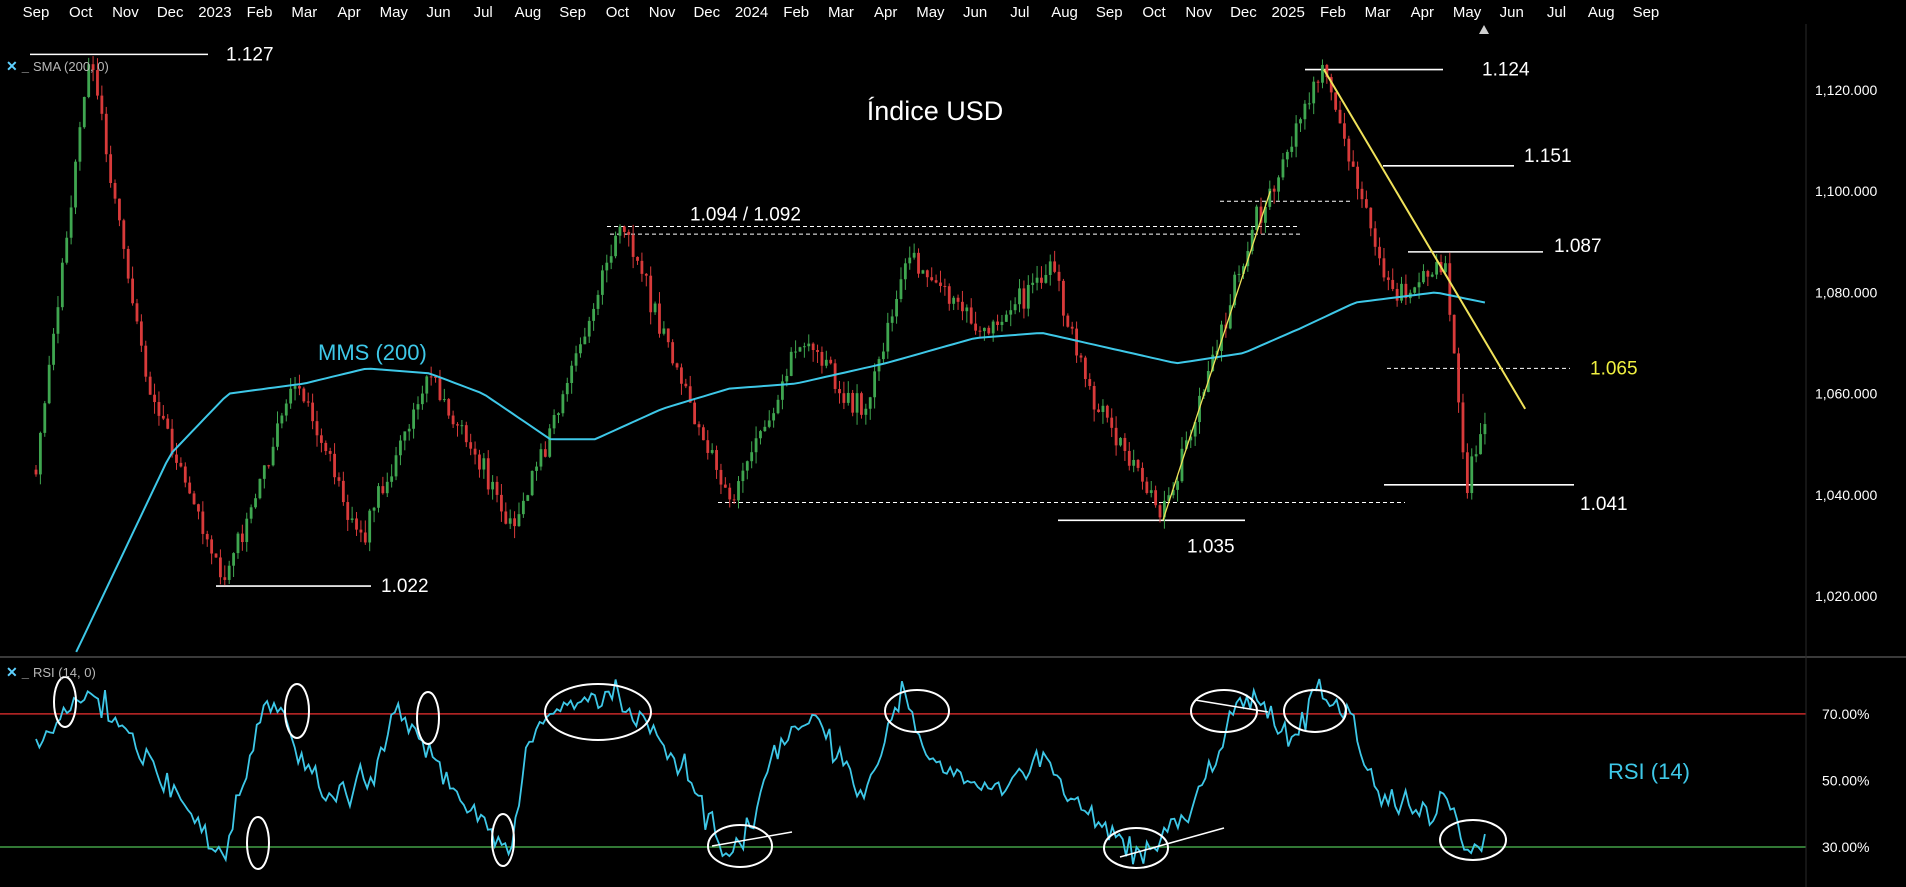 The image size is (1906, 887). What do you see at coordinates (1846, 495) in the screenshot?
I see `y-tick-label: 1,040.000` at bounding box center [1846, 495].